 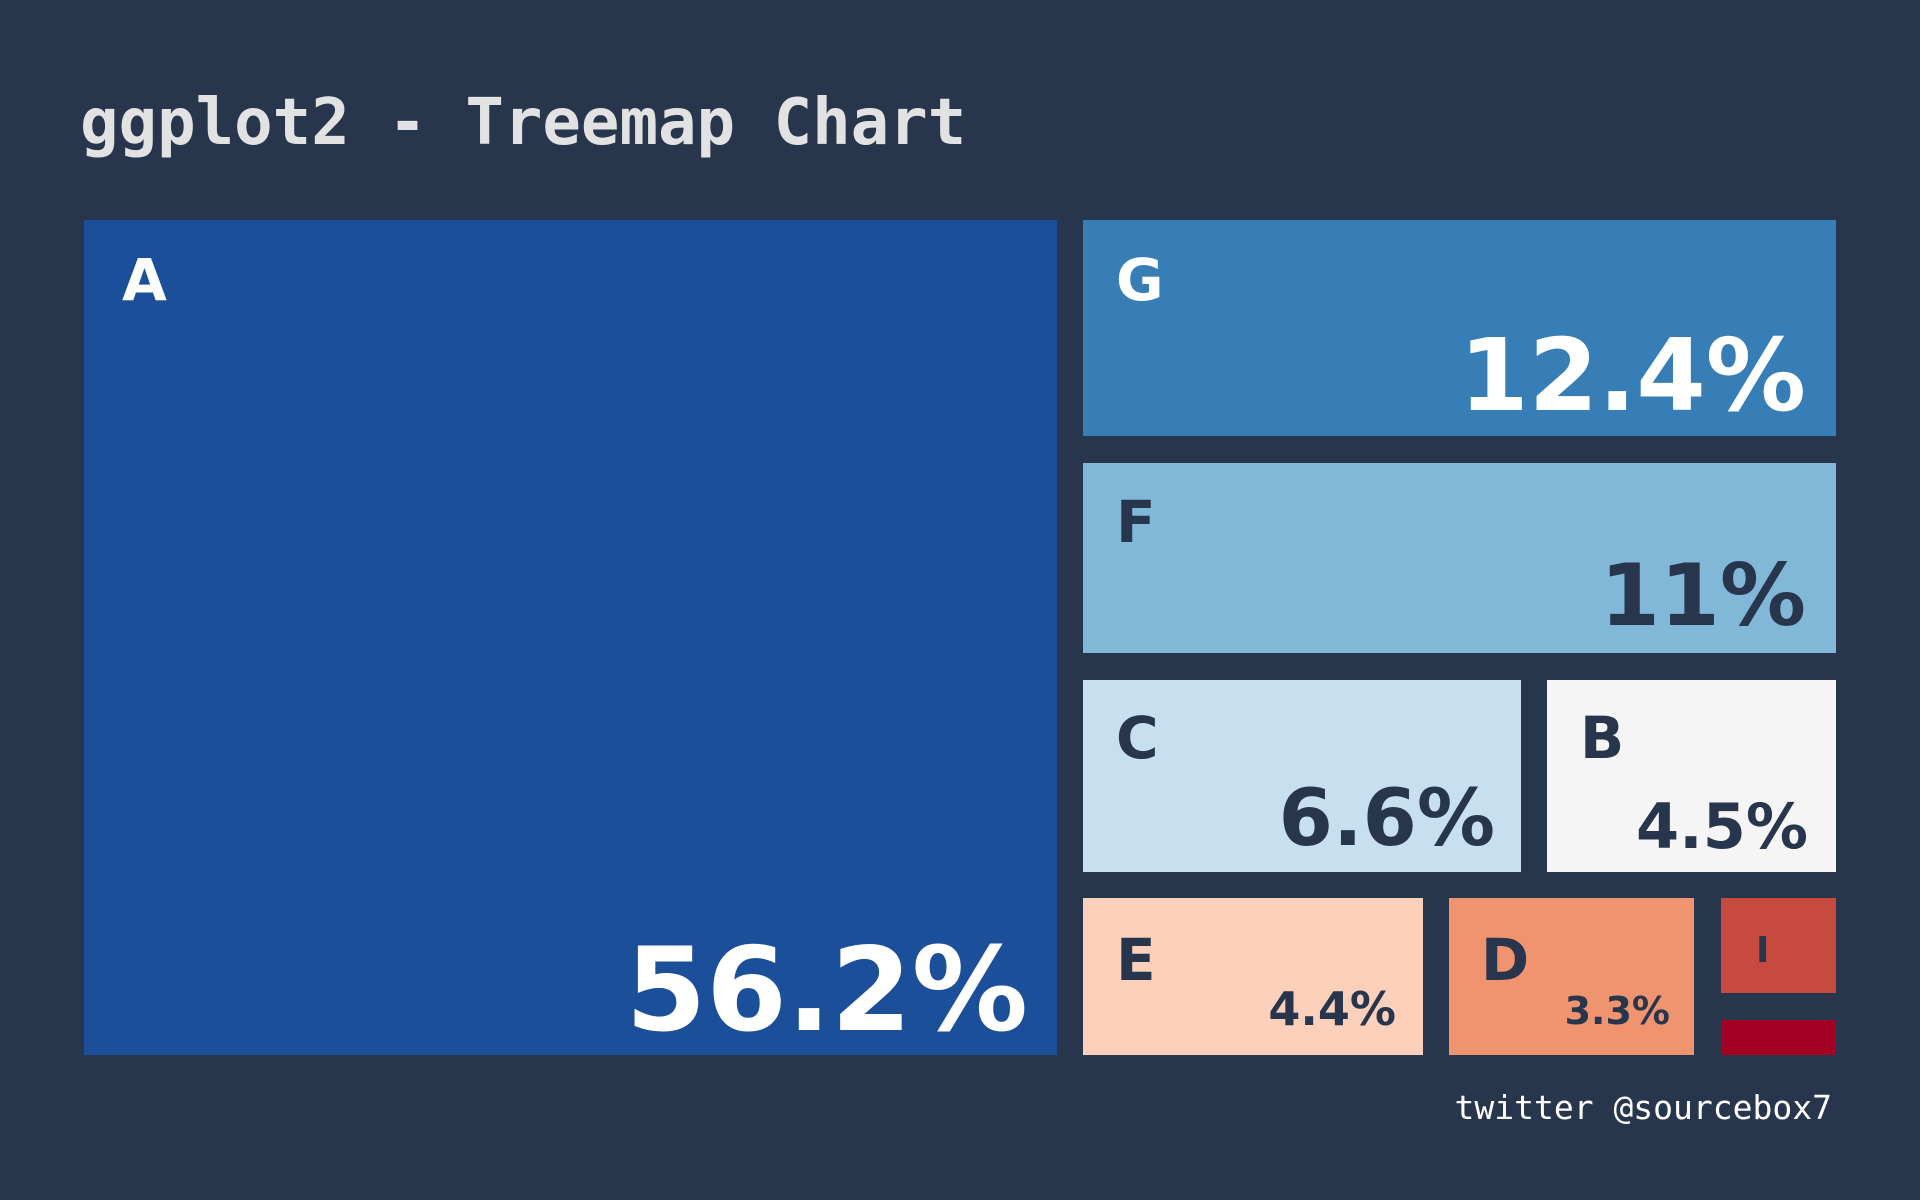 I want to click on treemap-tile-c: C 6.6%, so click(x=1302, y=776).